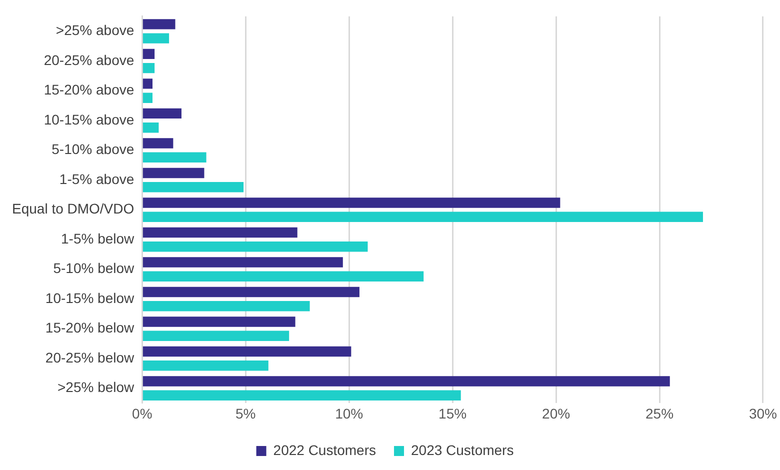  Describe the element at coordinates (96, 178) in the screenshot. I see `y-tick-label: 1-5% above` at that location.